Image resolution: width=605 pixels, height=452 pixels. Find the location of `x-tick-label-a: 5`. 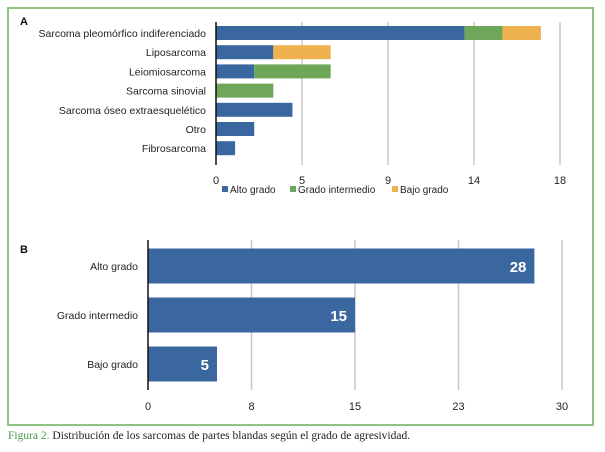

x-tick-label-a: 5 is located at coordinates (302, 181).